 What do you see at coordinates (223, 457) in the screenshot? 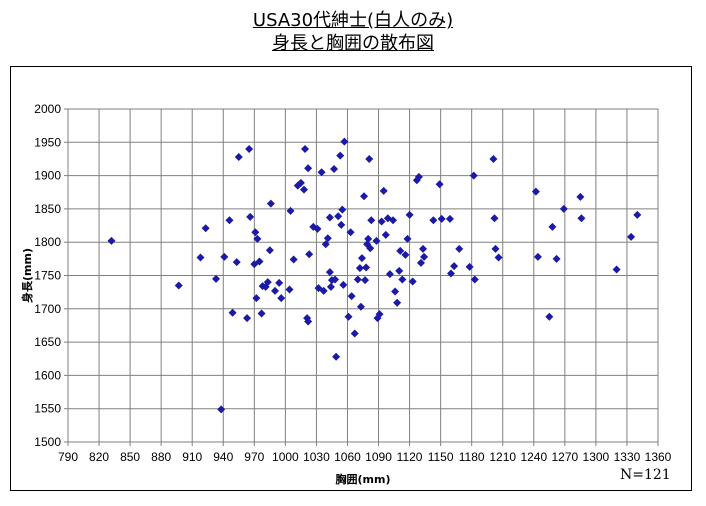
I see `x-tick-label: 940` at bounding box center [223, 457].